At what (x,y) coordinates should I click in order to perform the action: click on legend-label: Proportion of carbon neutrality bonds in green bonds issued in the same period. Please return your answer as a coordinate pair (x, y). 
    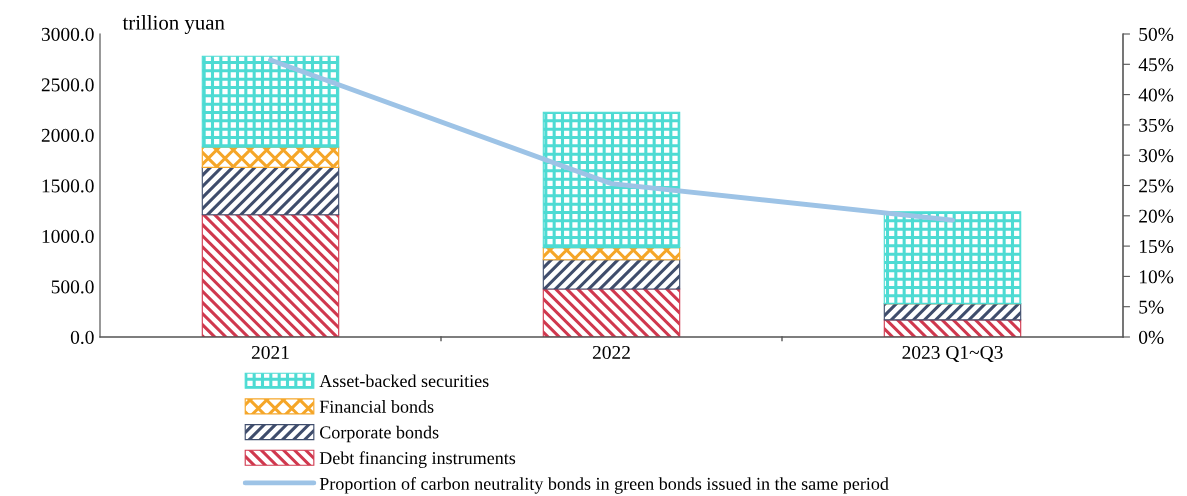
    Looking at the image, I should click on (604, 485).